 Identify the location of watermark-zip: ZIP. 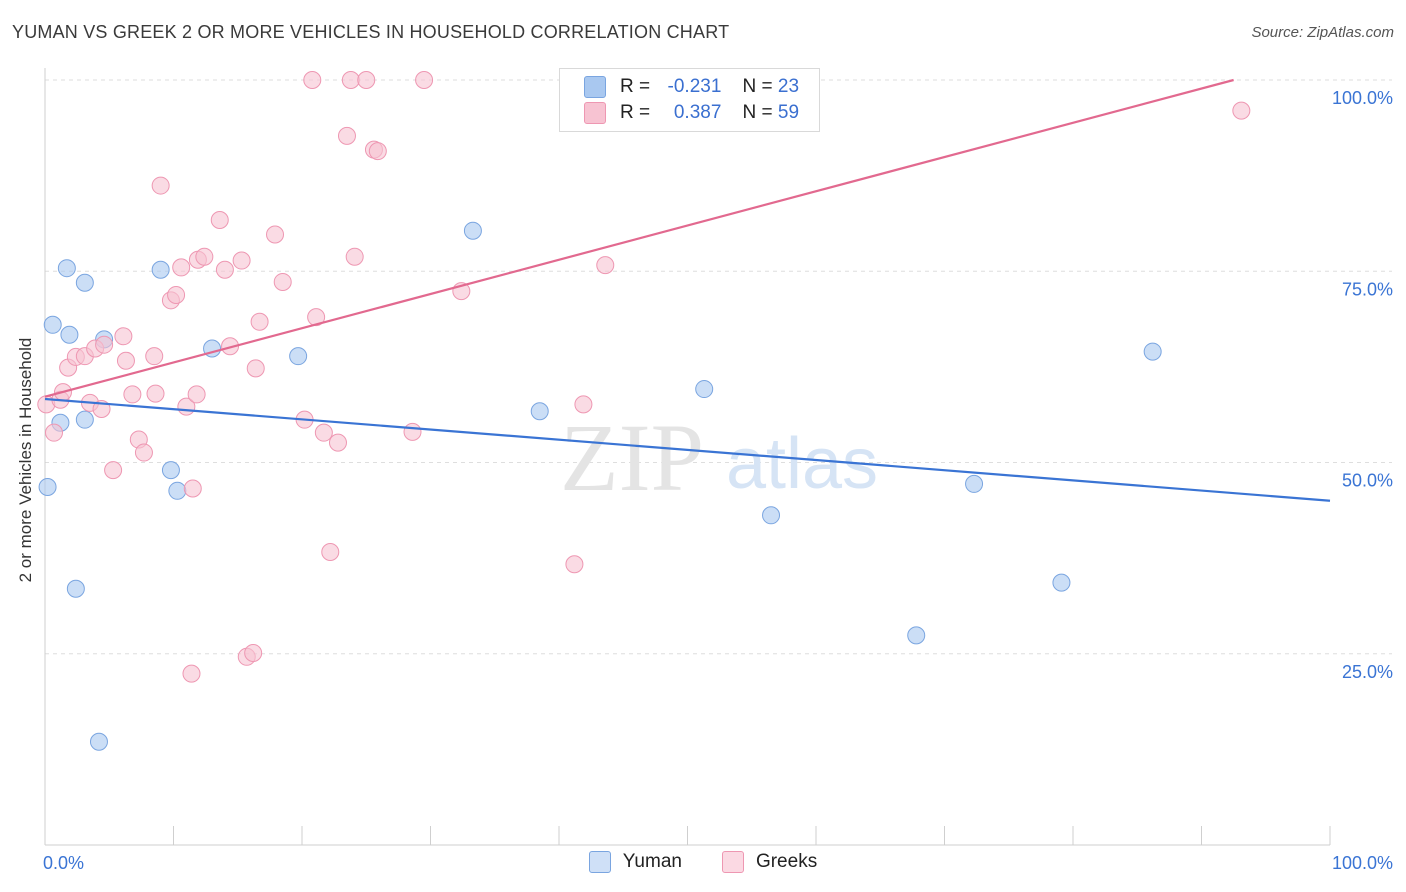
(632, 457).